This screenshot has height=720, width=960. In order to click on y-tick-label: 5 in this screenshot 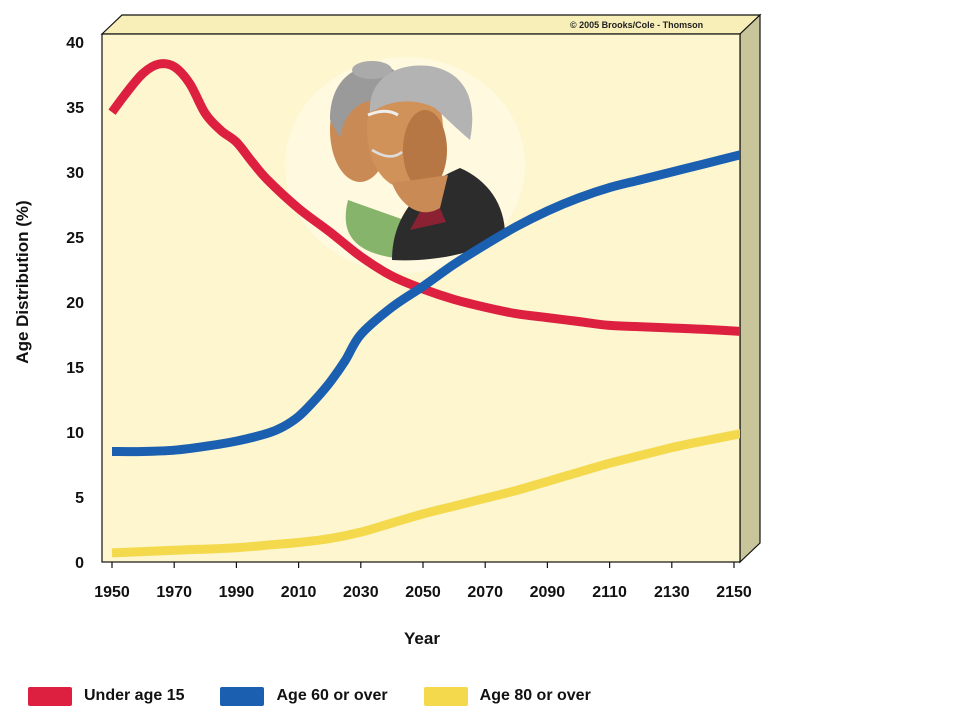, I will do `click(79, 498)`.